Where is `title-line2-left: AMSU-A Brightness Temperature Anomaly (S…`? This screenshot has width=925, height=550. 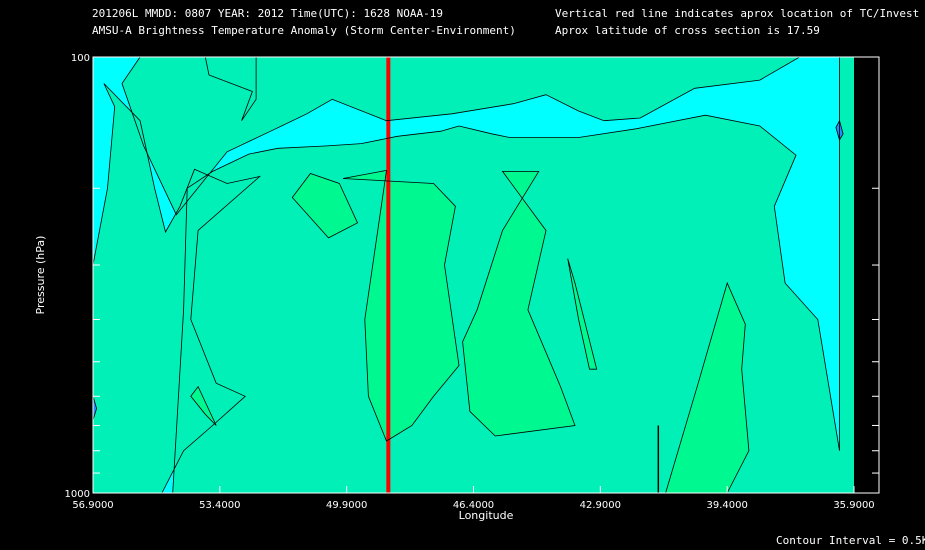 title-line2-left: AMSU-A Brightness Temperature Anomaly (S… is located at coordinates (304, 30).